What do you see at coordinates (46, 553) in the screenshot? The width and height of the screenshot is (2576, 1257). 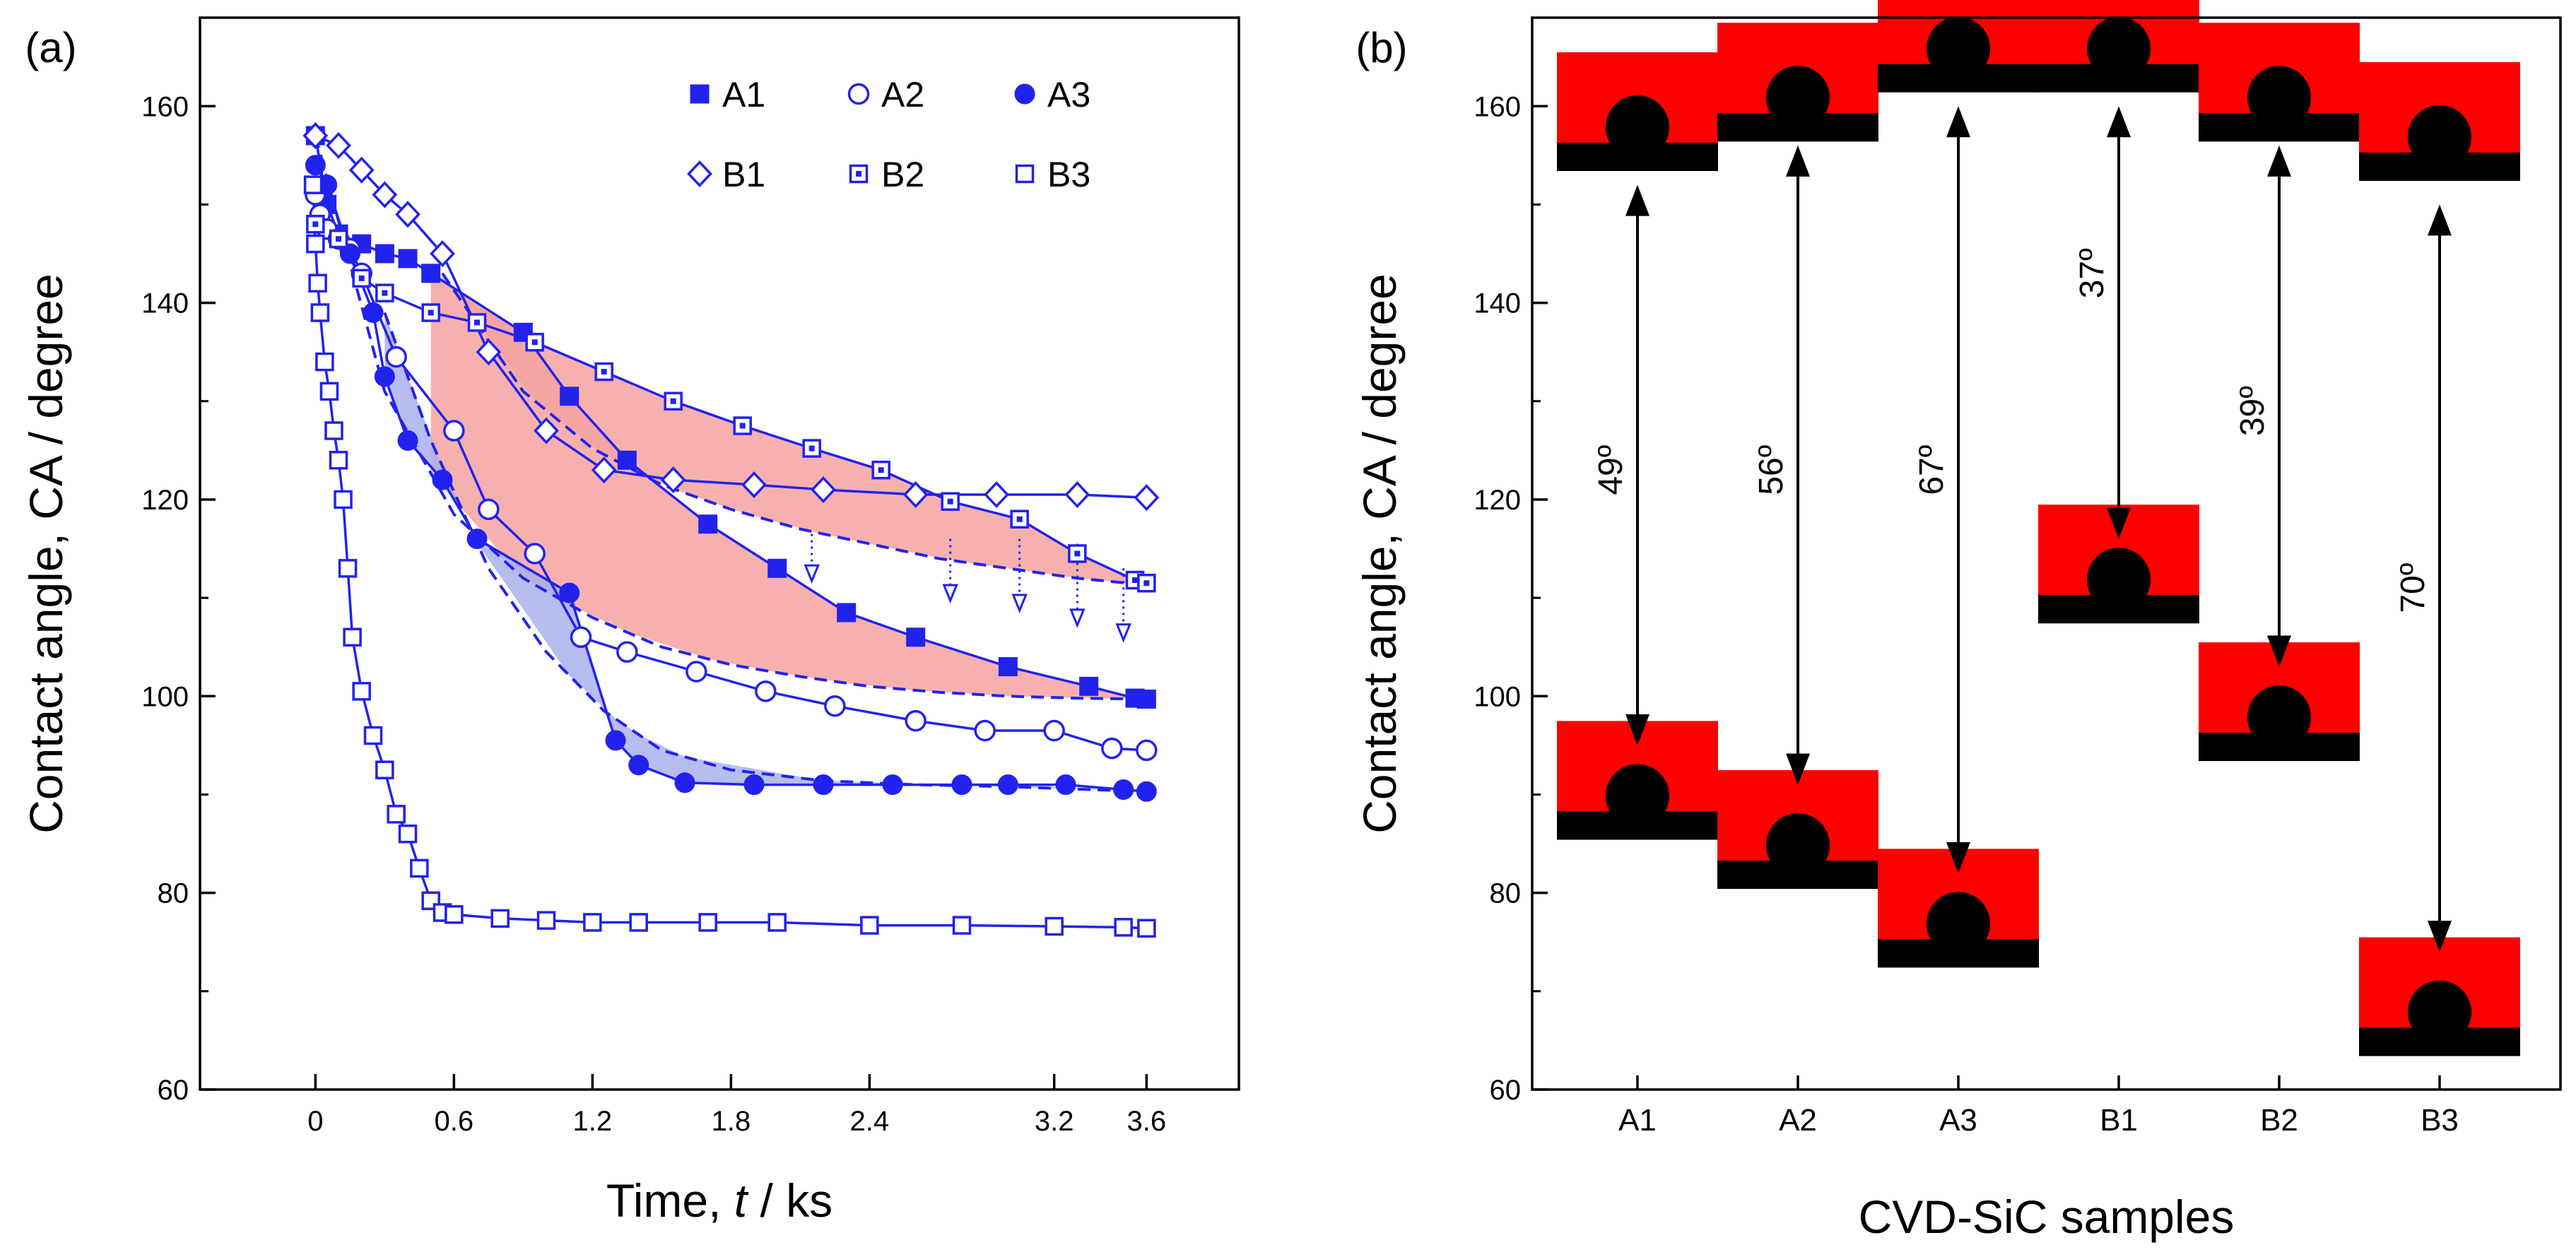 I see `panel-a-y-axis-label: Contact angle, CA / degree` at bounding box center [46, 553].